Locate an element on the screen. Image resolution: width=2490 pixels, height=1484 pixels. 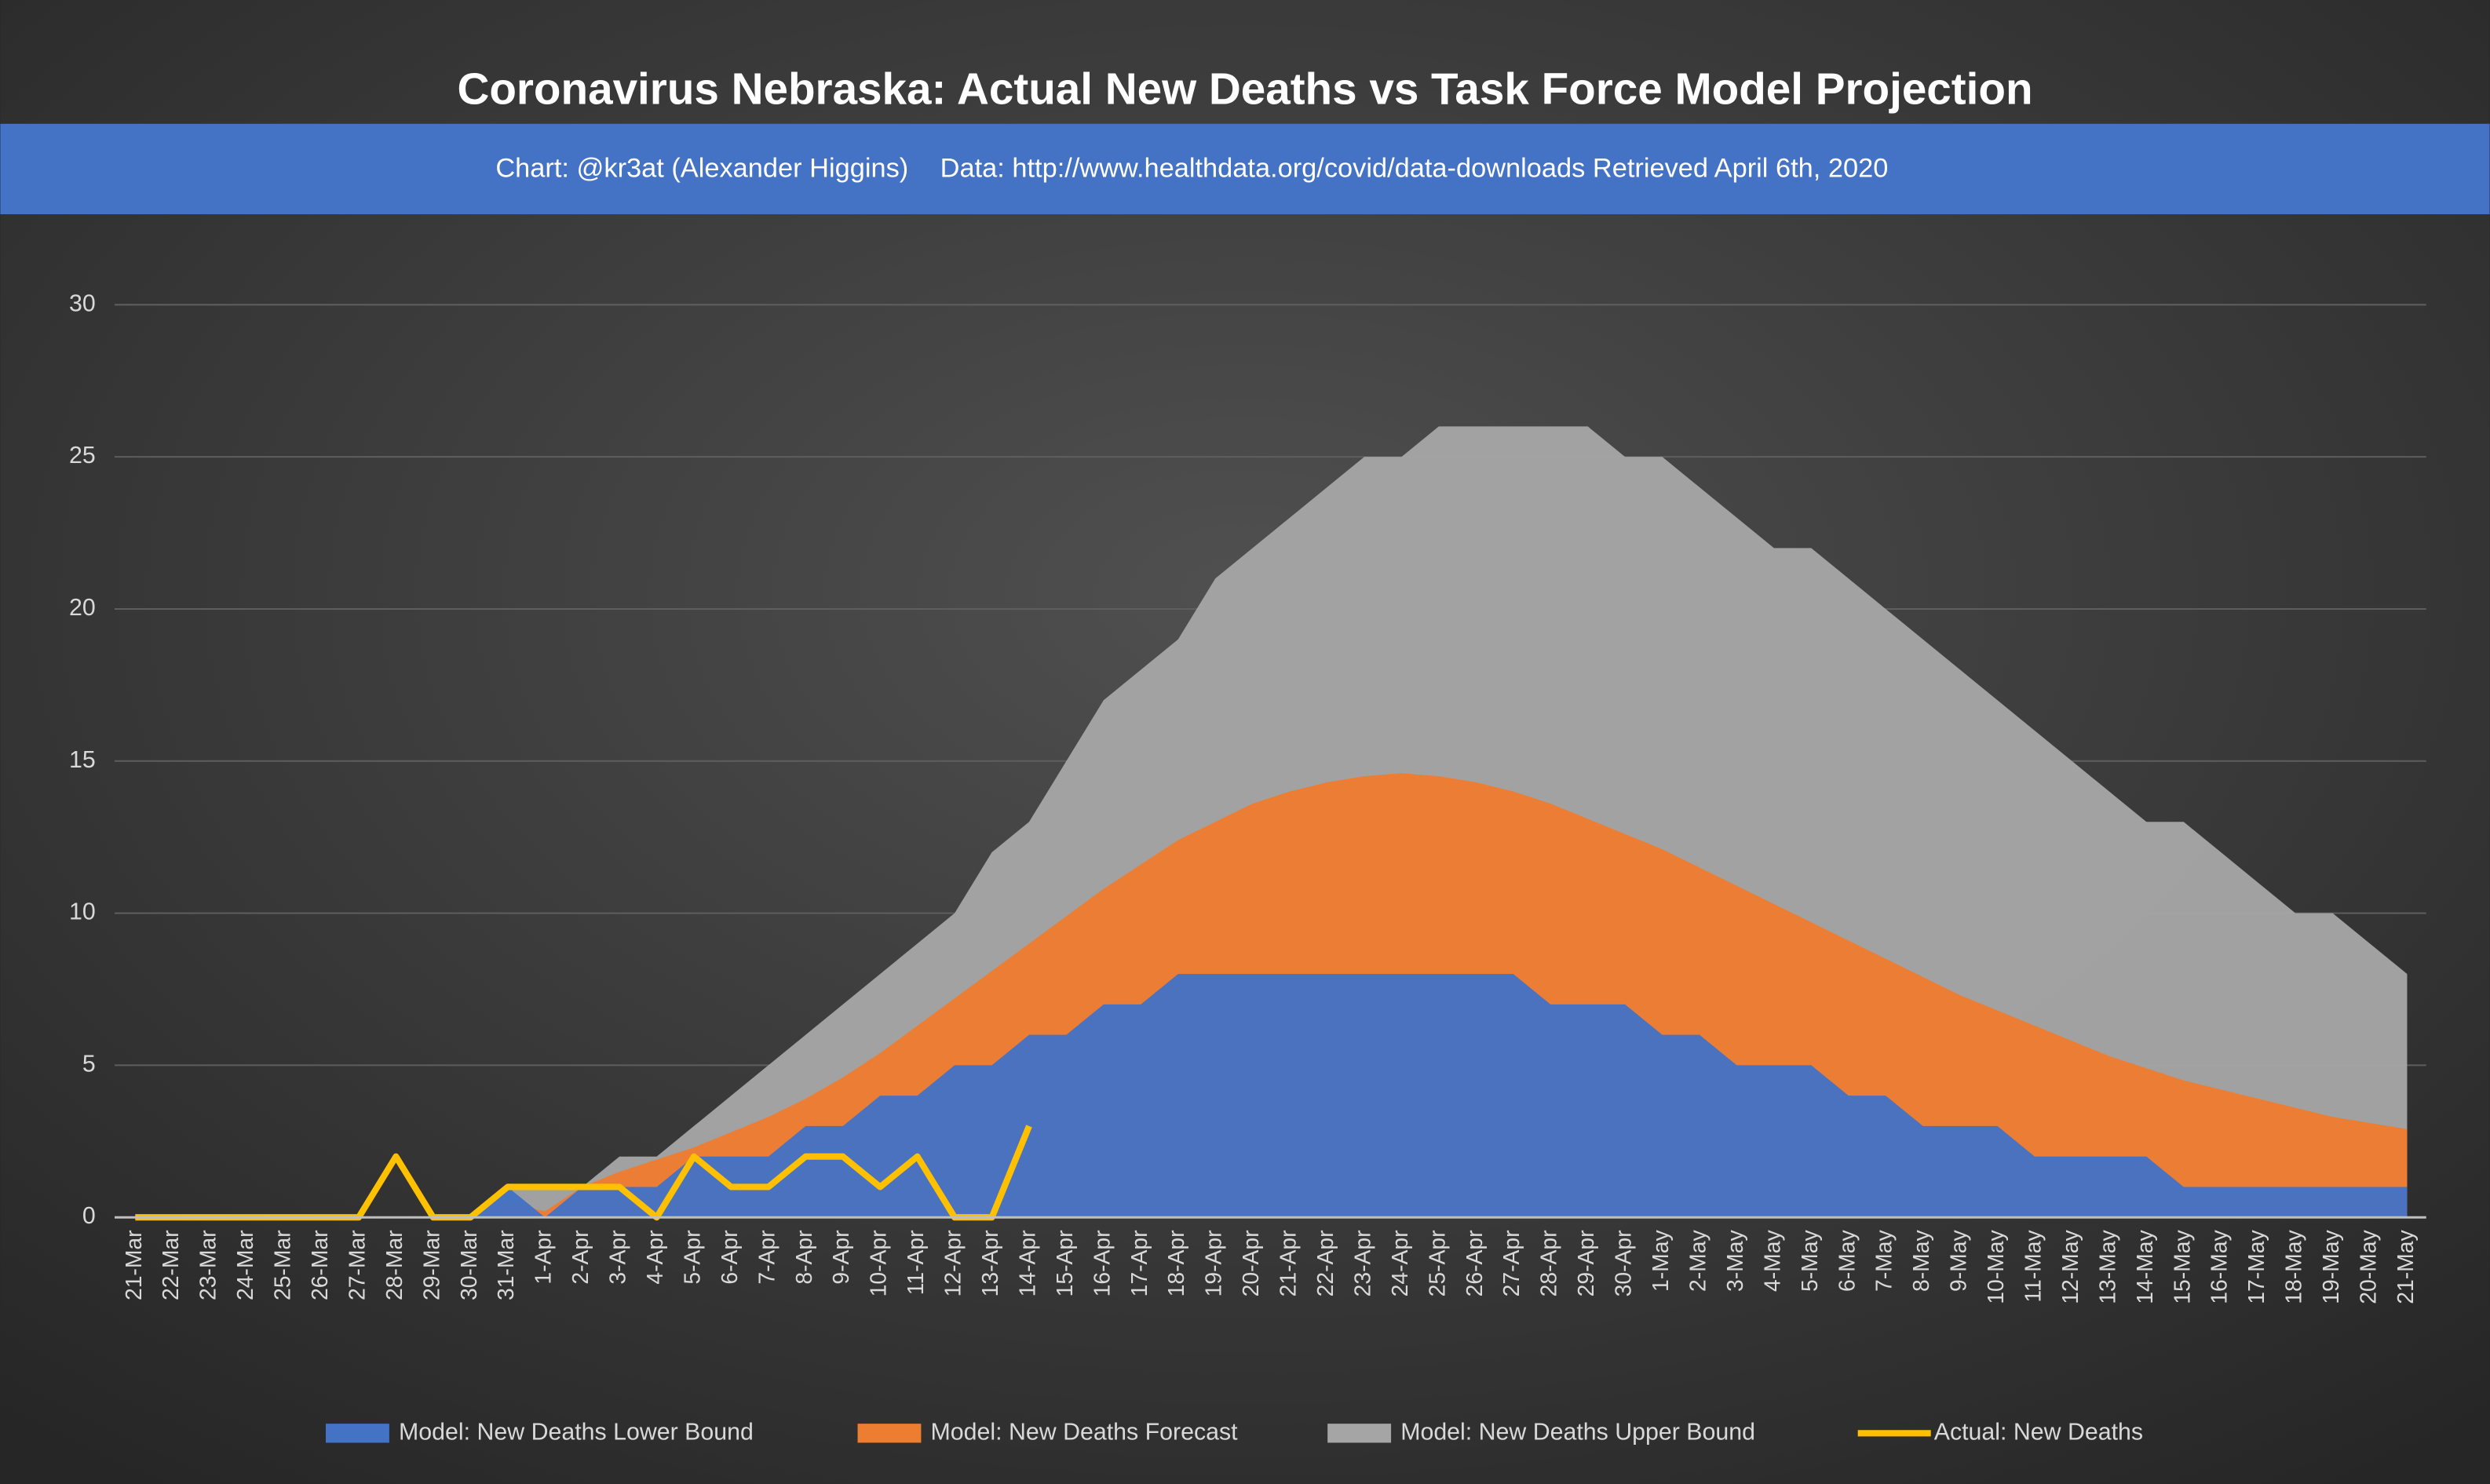
x-tick-label: 13-May is located at coordinates (2106, 1267).